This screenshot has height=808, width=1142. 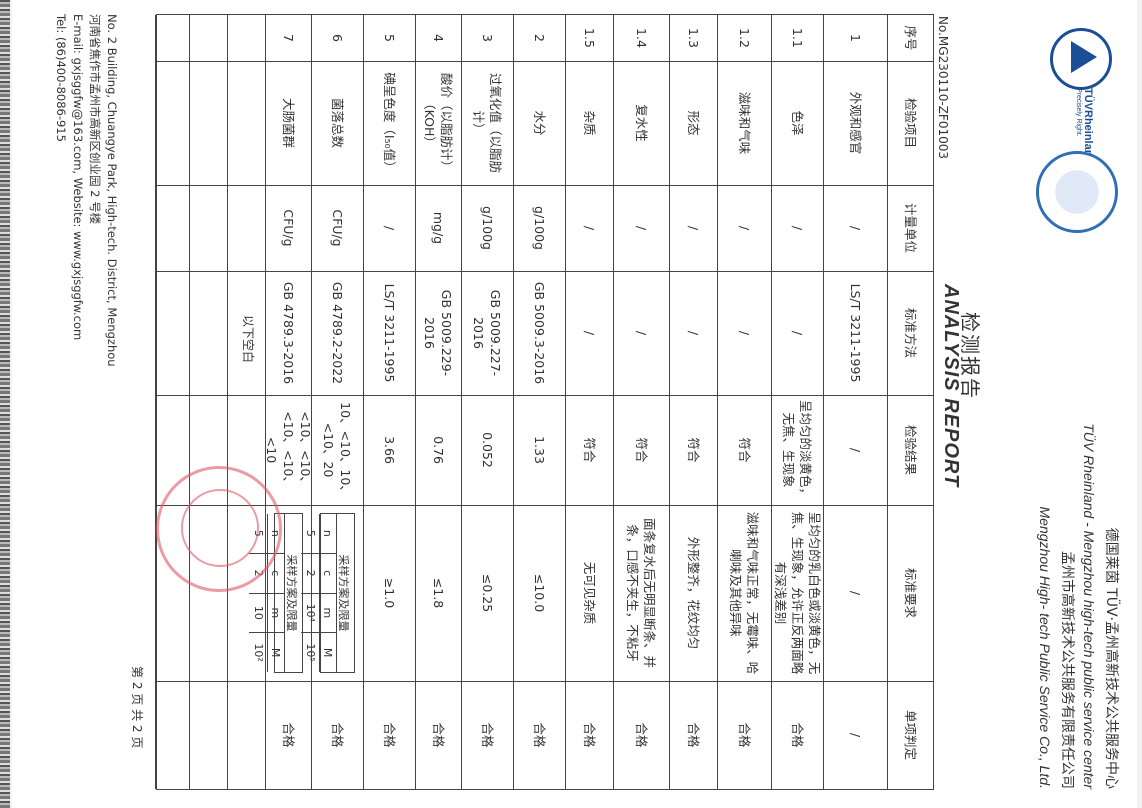 I want to click on cell-method: LS/T 3211-1995, so click(x=389, y=333).